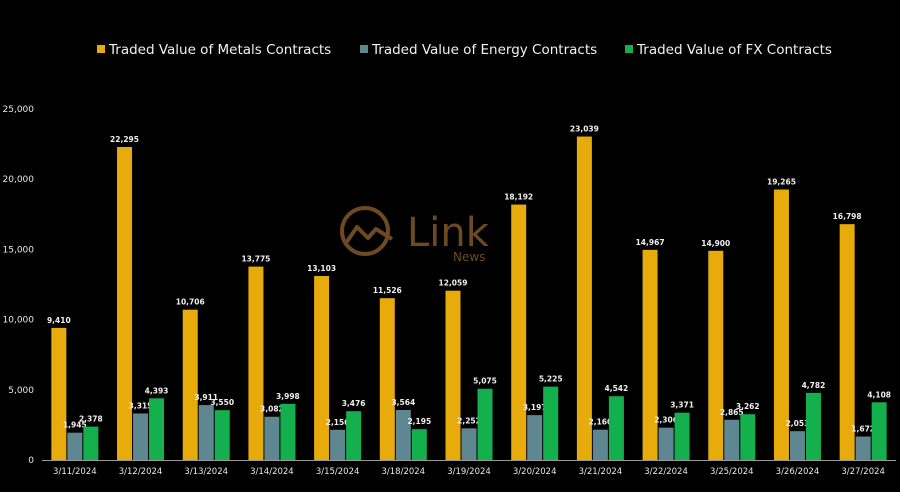  What do you see at coordinates (369, 235) in the screenshot?
I see `logo-zigzag-icon` at bounding box center [369, 235].